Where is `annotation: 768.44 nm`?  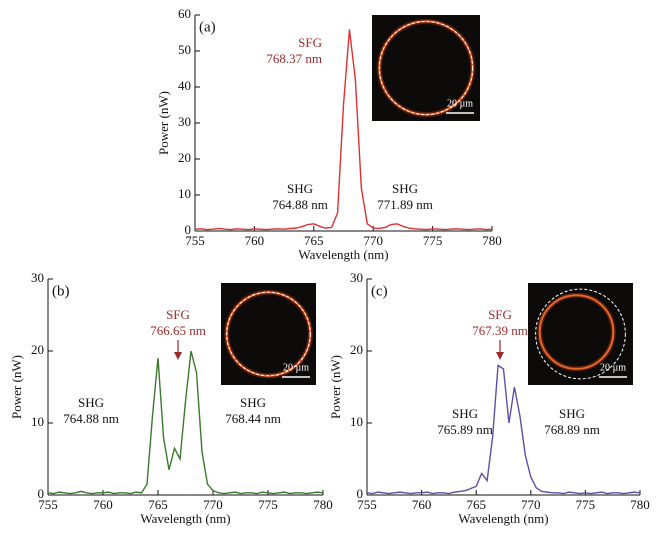 annotation: 768.44 nm is located at coordinates (253, 418).